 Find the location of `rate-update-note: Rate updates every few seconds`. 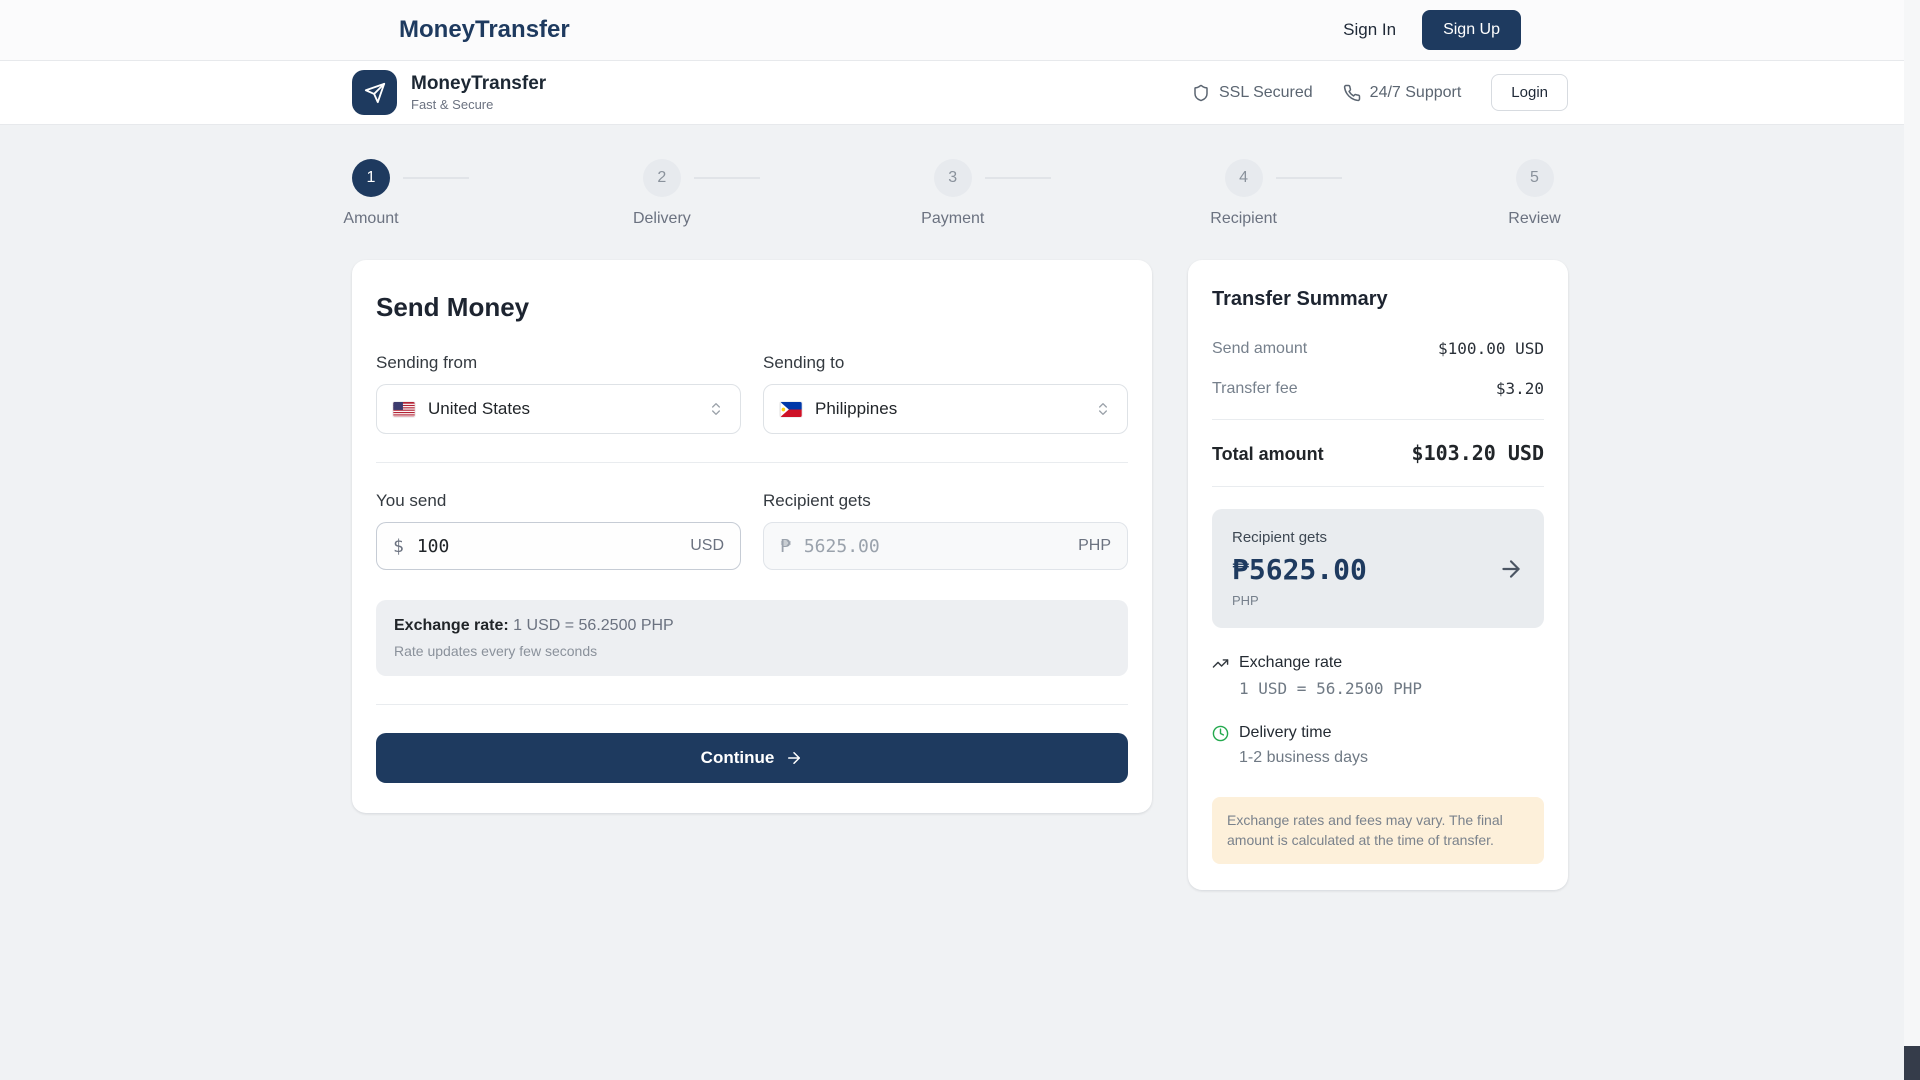

rate-update-note: Rate updates every few seconds is located at coordinates (496, 651).